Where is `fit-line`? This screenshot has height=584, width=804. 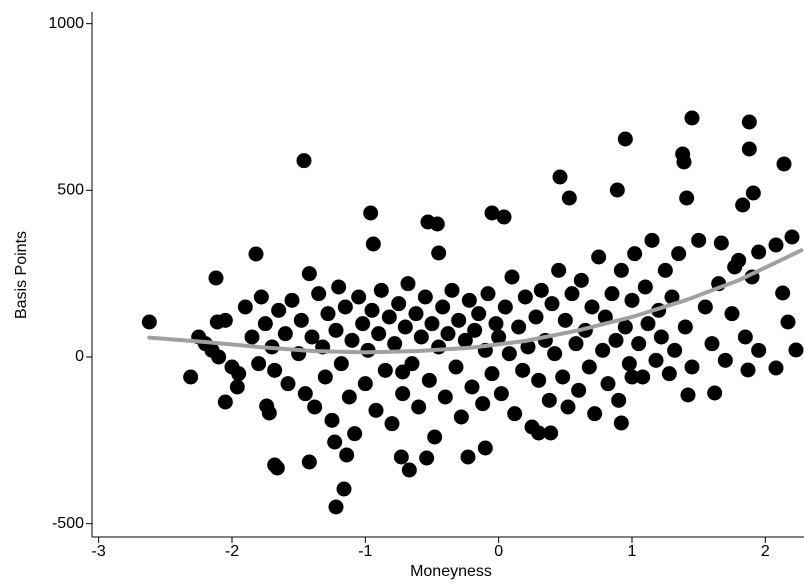
fit-line is located at coordinates (475, 301).